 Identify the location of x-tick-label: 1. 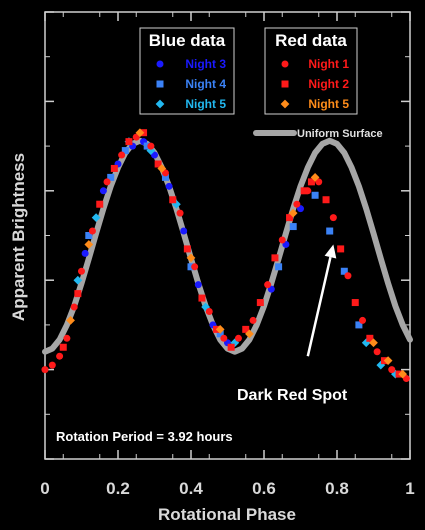
(409, 488).